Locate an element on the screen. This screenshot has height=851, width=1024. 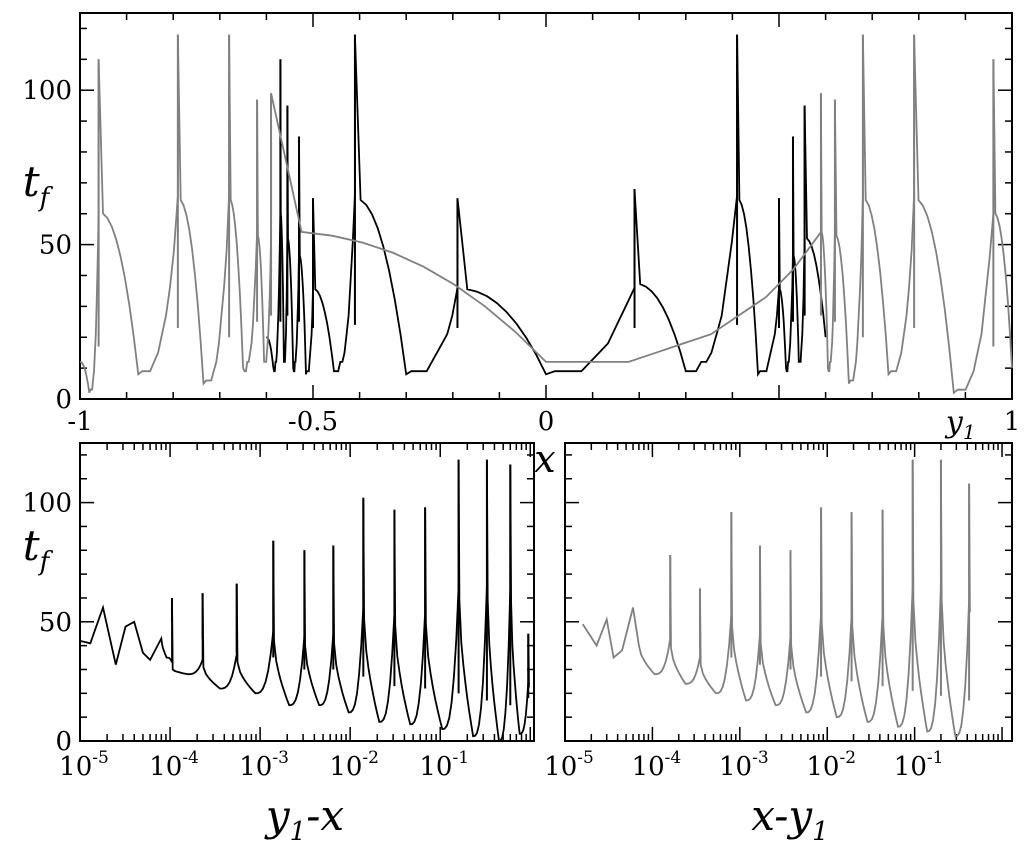
x-axis-label: x is located at coordinates (544, 459).